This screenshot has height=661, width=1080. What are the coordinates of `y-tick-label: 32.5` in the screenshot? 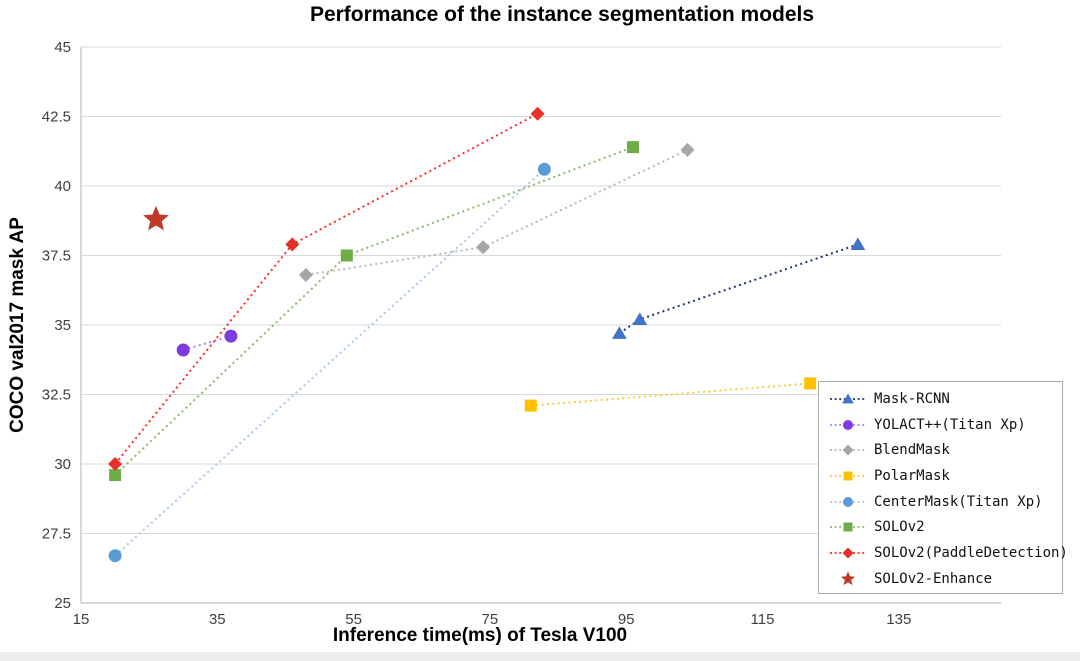 It's located at (56, 395).